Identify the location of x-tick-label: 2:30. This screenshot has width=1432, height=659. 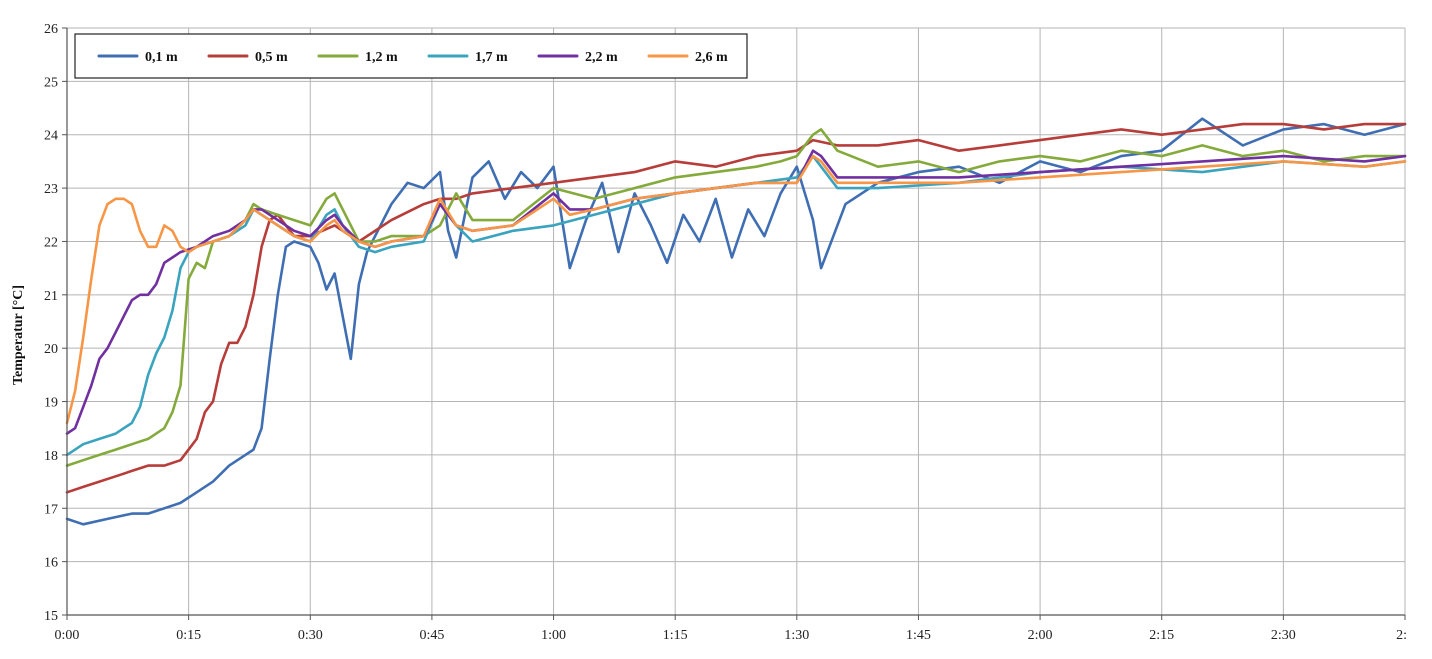
(1283, 635).